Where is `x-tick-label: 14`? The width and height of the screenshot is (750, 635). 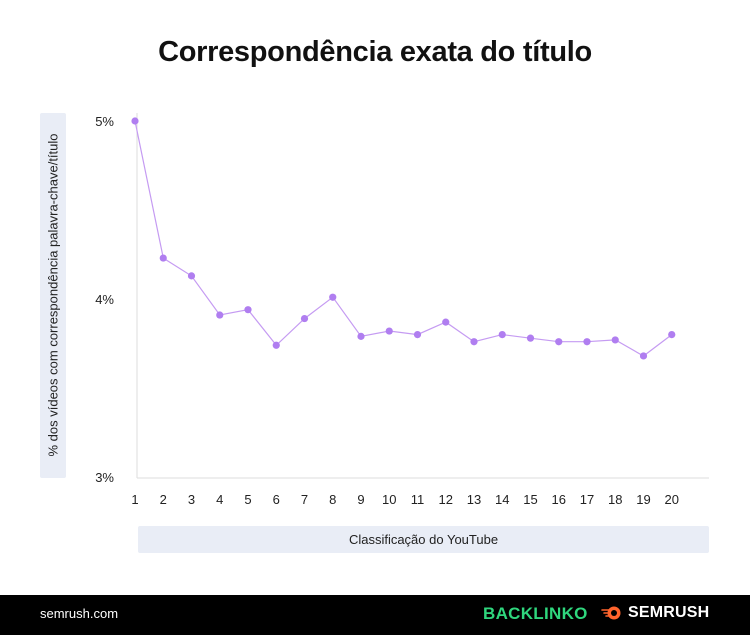
x-tick-label: 14 is located at coordinates (502, 499).